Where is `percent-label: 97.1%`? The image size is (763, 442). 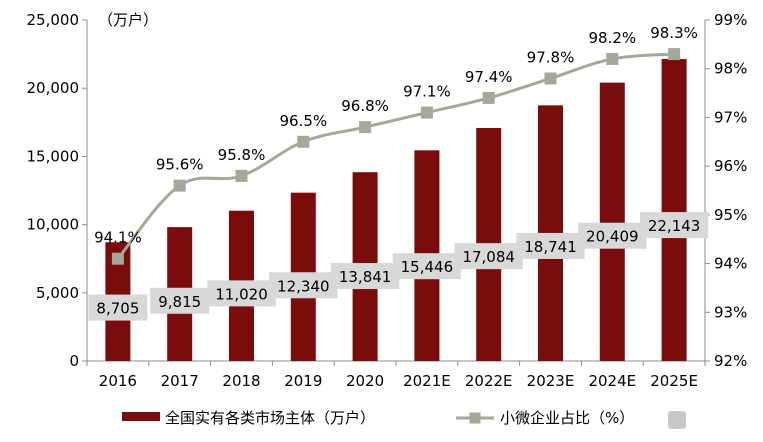
percent-label: 97.1% is located at coordinates (427, 92).